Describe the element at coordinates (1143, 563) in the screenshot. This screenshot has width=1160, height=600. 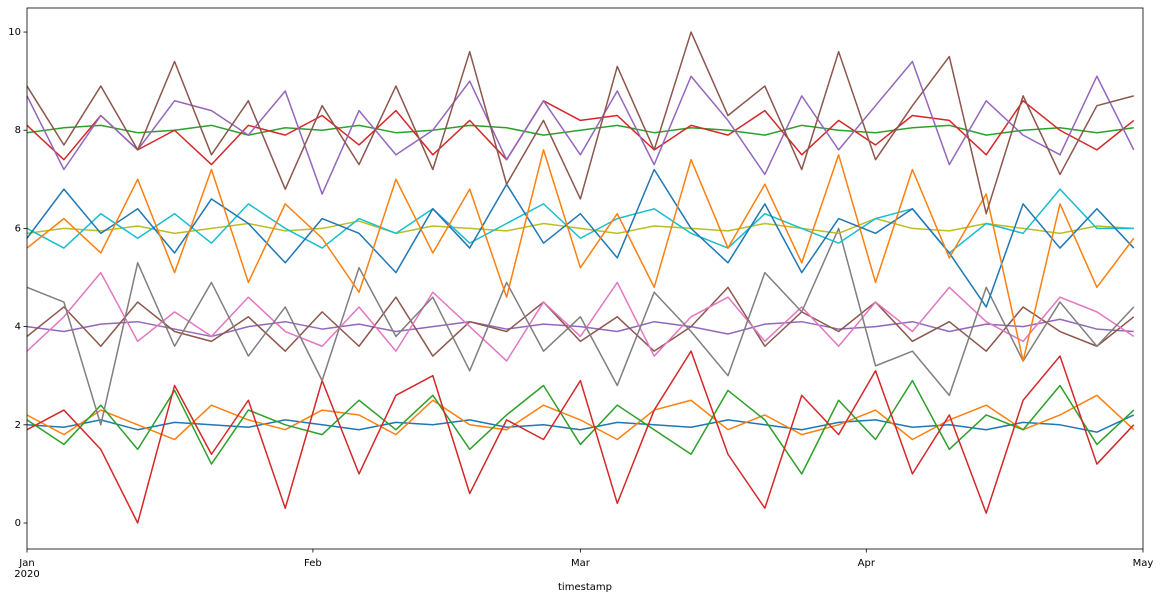
I see `x-tick-label: May` at that location.